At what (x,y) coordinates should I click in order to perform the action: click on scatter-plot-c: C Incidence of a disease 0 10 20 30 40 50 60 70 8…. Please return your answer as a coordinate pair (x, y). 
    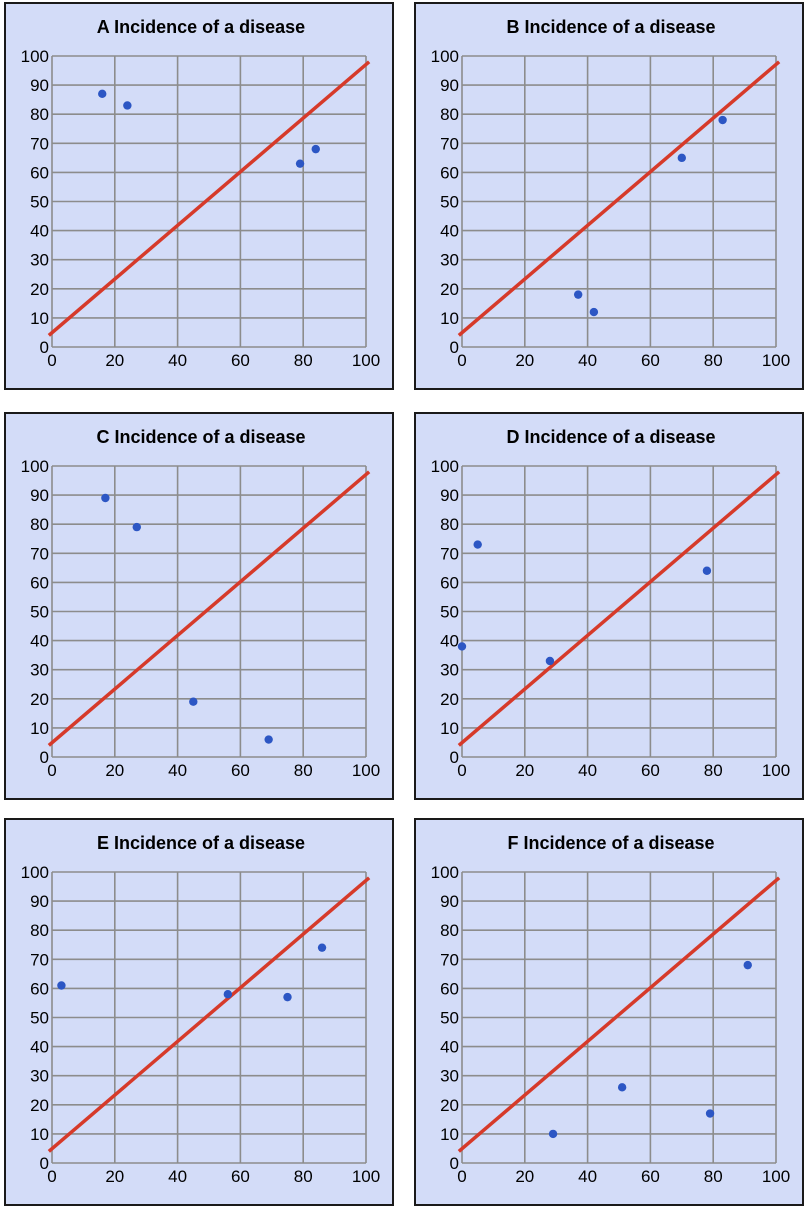
    Looking at the image, I should click on (201, 603).